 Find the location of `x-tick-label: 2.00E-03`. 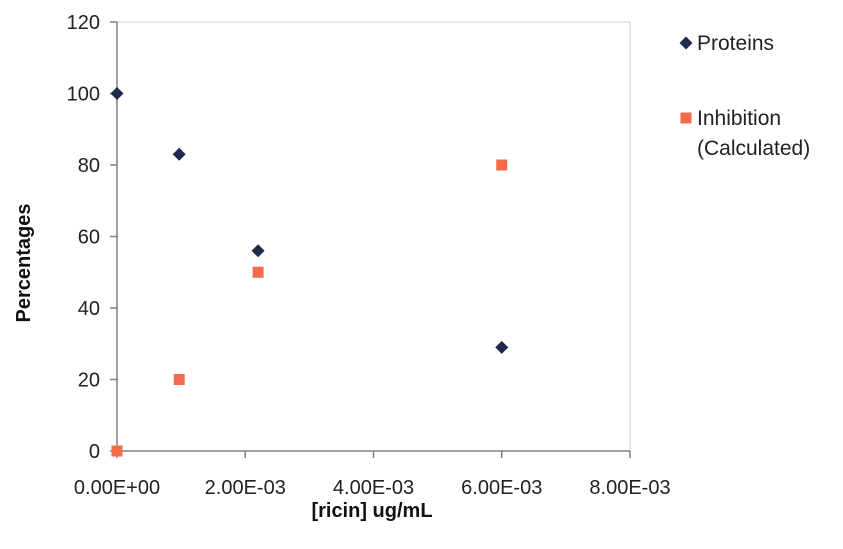

x-tick-label: 2.00E-03 is located at coordinates (245, 488).